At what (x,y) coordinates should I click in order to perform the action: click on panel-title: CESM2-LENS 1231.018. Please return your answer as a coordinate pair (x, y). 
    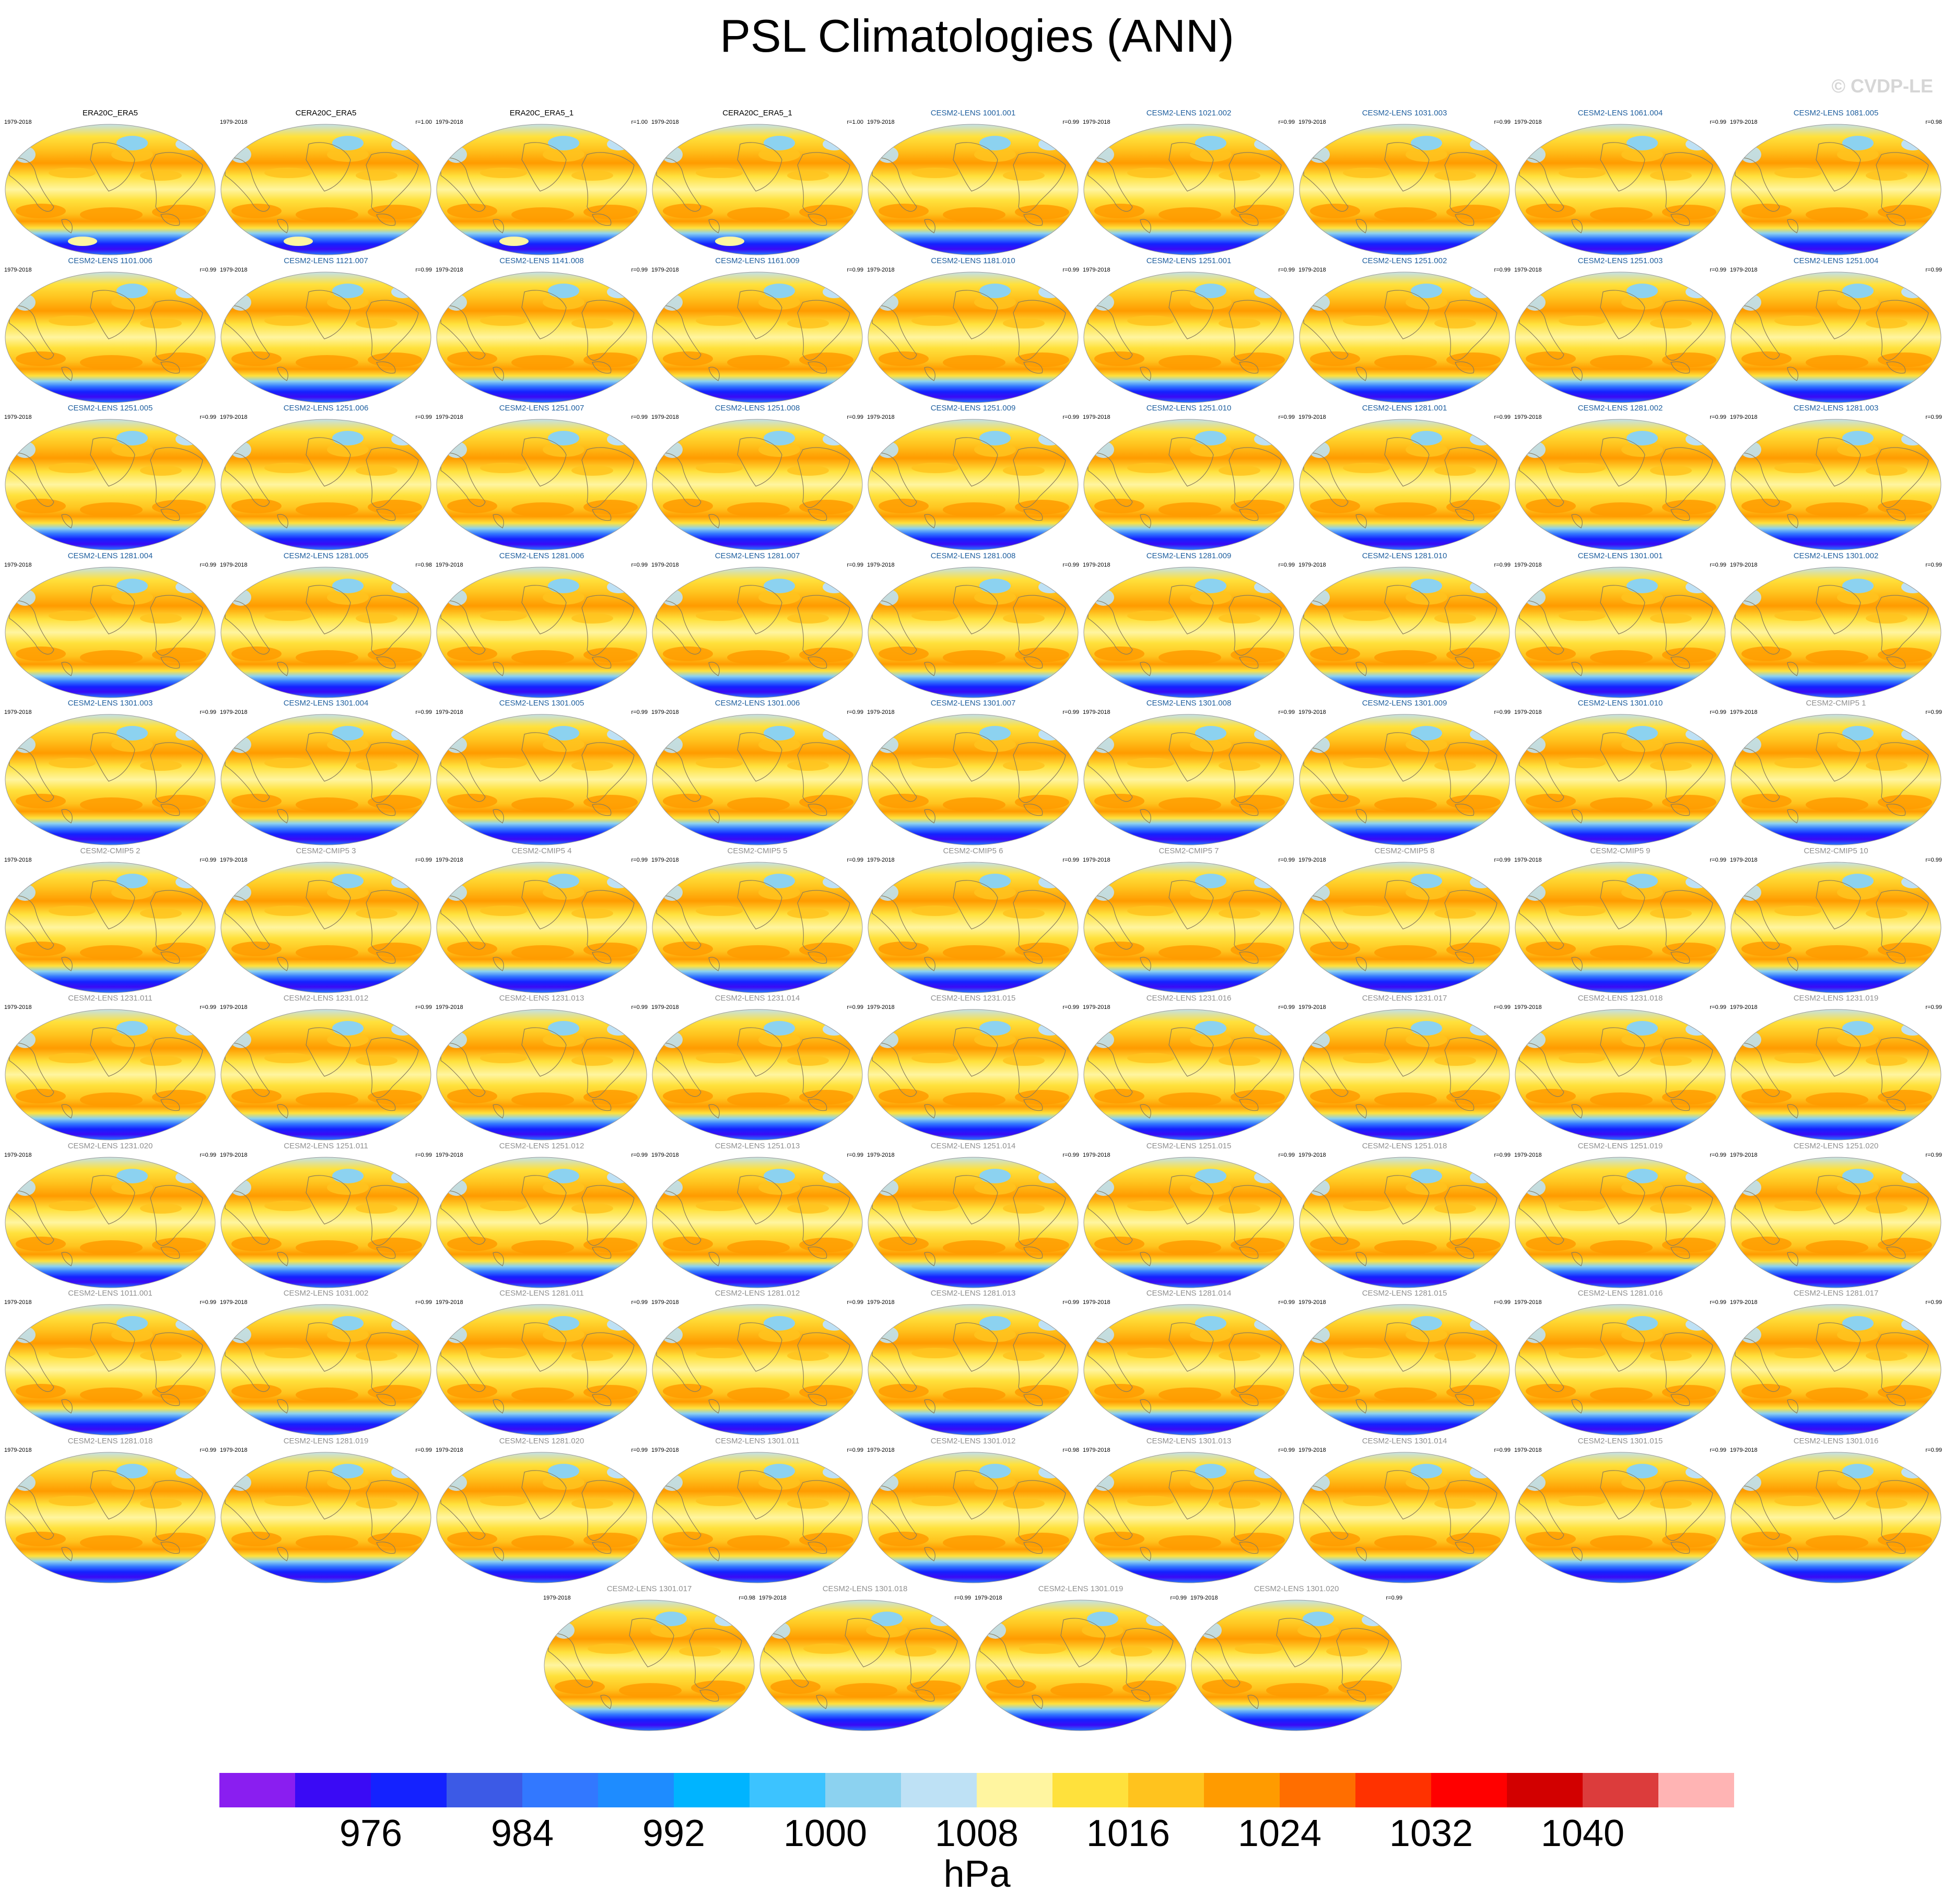
    Looking at the image, I should click on (1620, 998).